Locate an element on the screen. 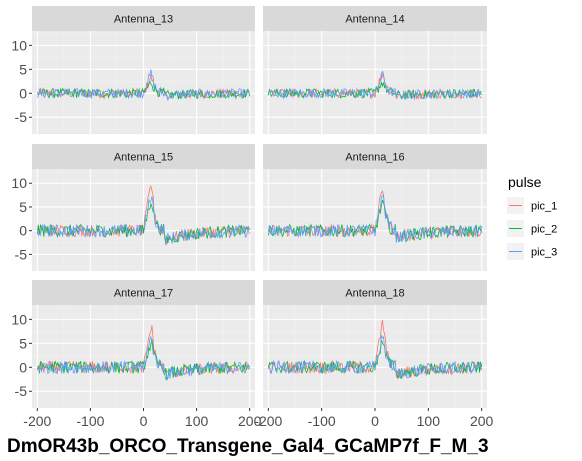 This screenshot has height=461, width=582. facet-panel: Antenna_14 is located at coordinates (375, 70).